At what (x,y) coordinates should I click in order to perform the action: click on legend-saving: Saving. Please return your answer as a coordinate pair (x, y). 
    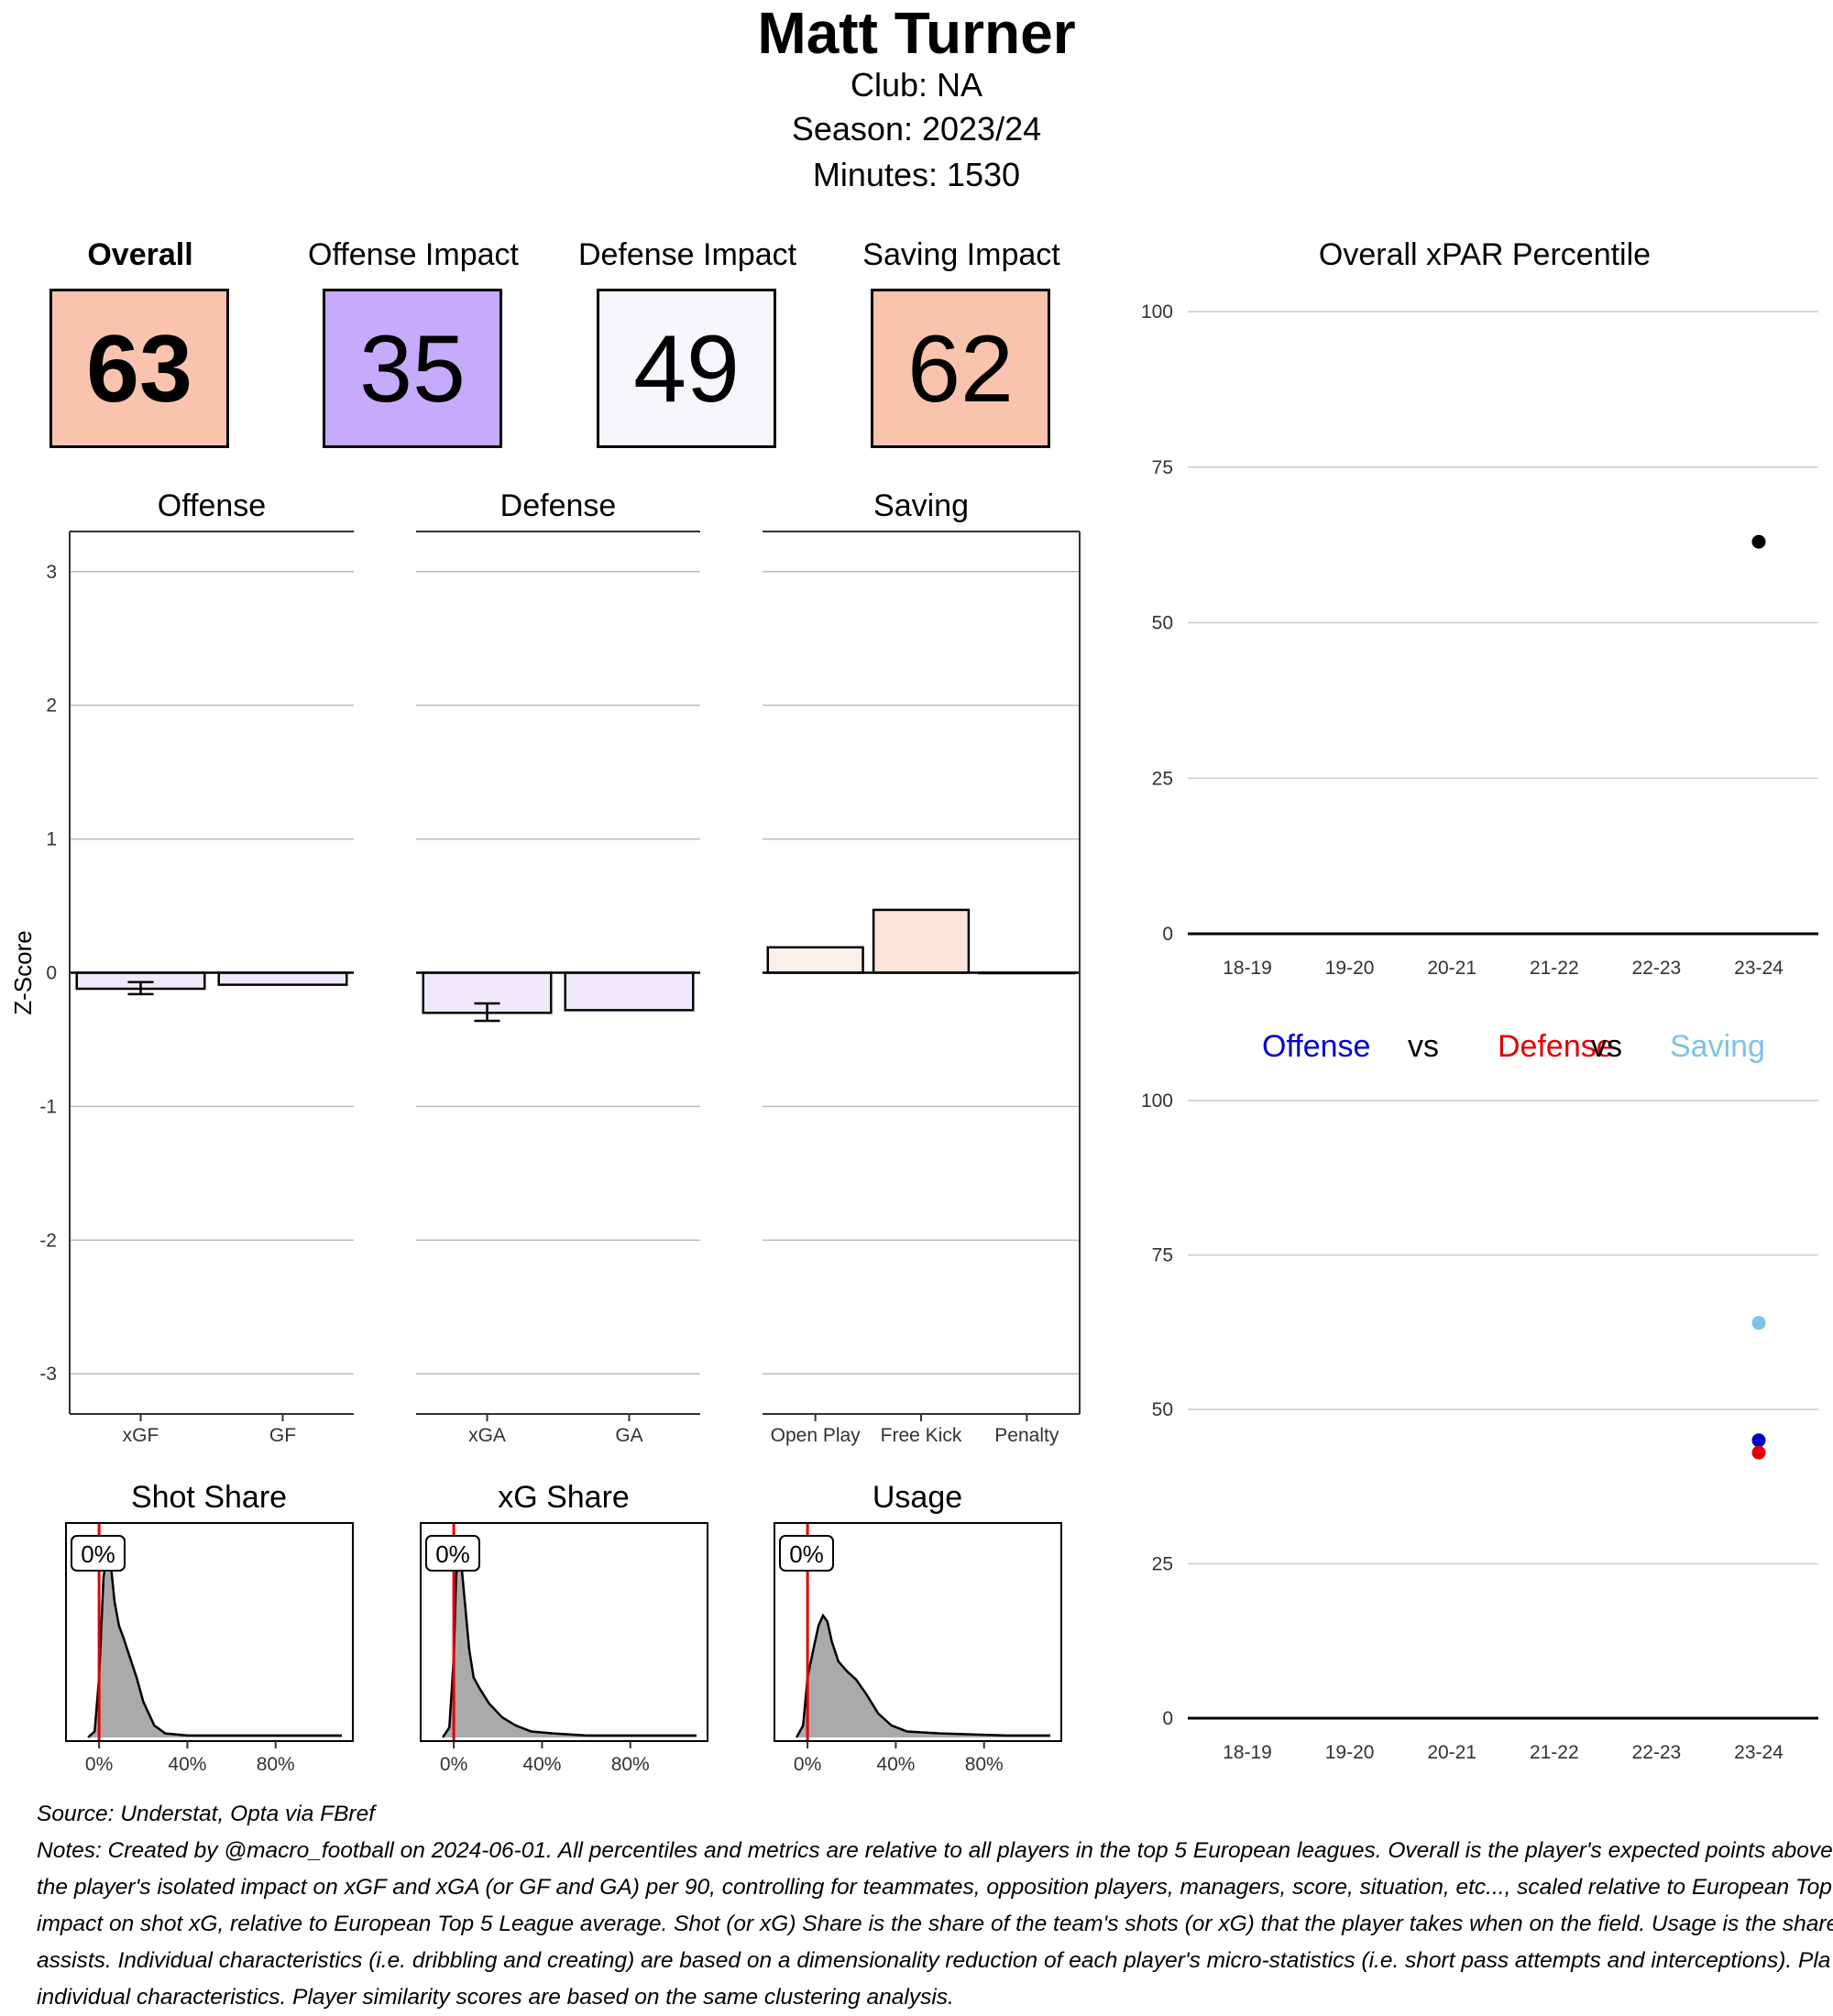
    Looking at the image, I should click on (1717, 1046).